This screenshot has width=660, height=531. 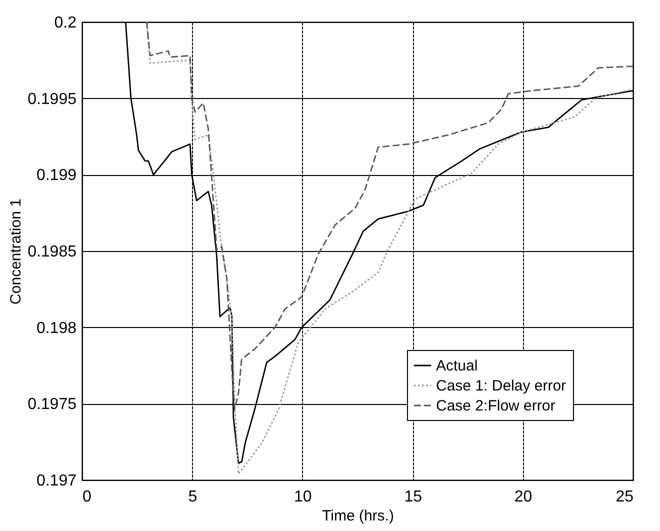 What do you see at coordinates (303, 497) in the screenshot?
I see `x-tick-label: 10` at bounding box center [303, 497].